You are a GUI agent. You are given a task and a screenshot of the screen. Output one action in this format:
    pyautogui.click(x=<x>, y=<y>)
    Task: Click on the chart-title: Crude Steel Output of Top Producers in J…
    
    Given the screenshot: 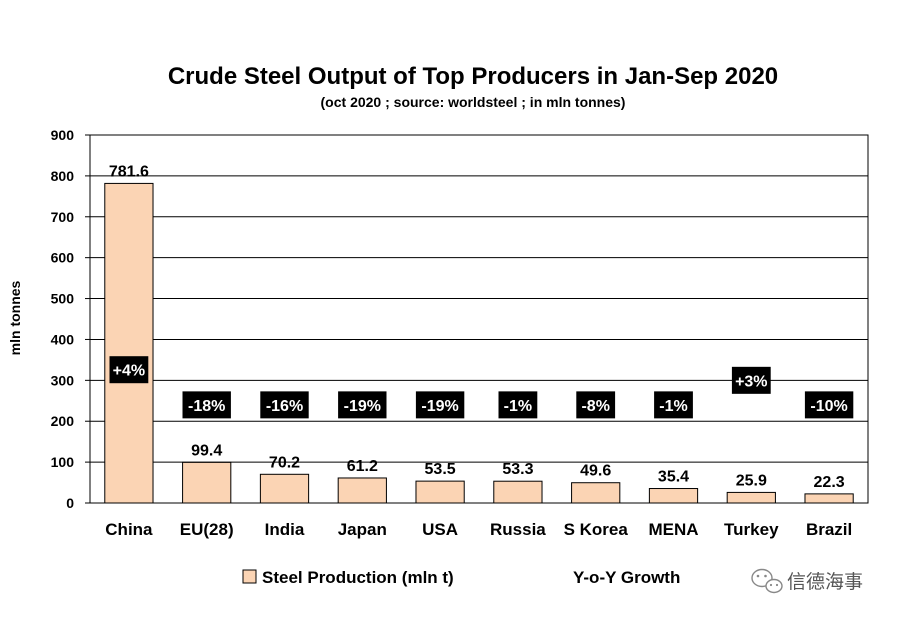 What is the action you would take?
    pyautogui.click(x=473, y=76)
    